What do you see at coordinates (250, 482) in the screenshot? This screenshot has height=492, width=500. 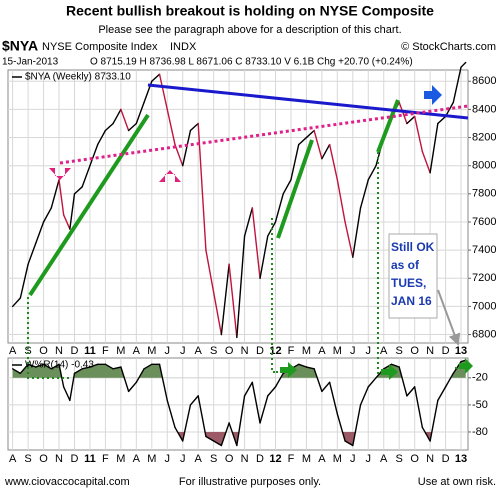 I see `footer-center: For illustrative purposes only.` at bounding box center [250, 482].